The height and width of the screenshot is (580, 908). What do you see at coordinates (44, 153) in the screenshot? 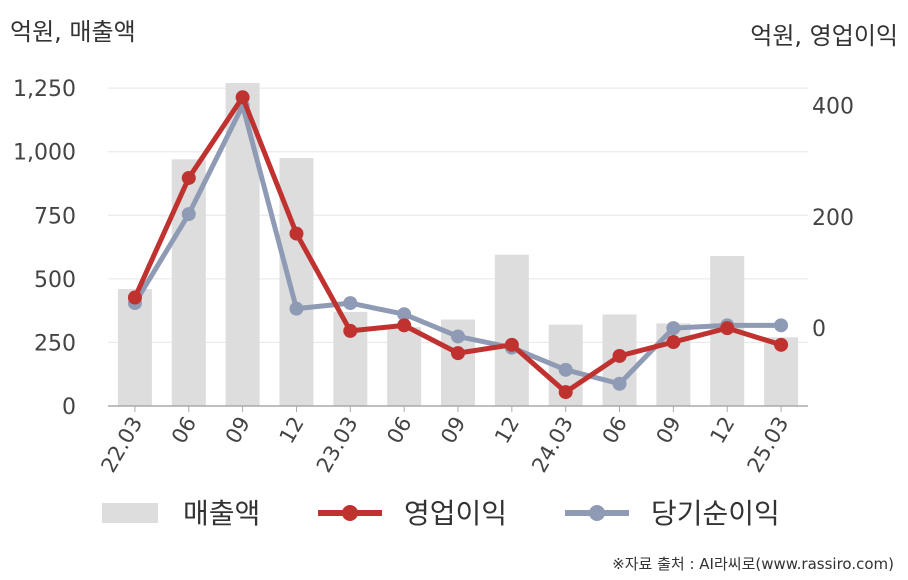
I see `left-tick-label: 1,000` at bounding box center [44, 153].